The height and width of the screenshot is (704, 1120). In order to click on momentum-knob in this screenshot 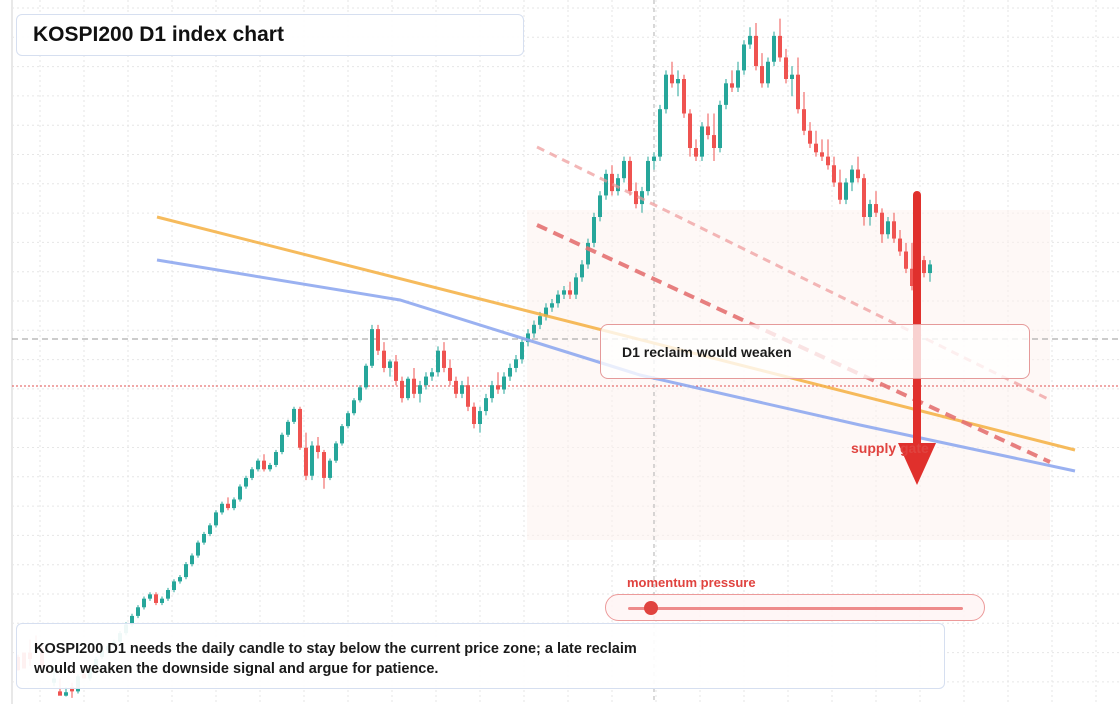, I will do `click(651, 608)`.